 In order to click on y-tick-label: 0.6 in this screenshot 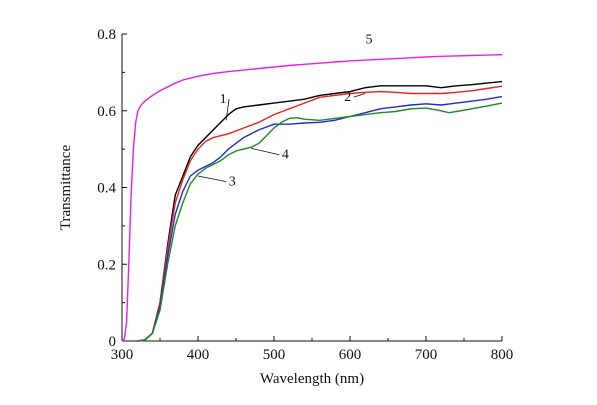, I will do `click(106, 112)`.